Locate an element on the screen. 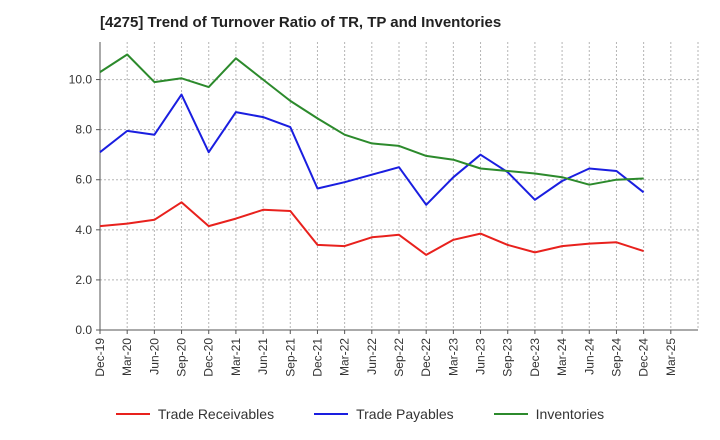 The width and height of the screenshot is (720, 440). series-line-trade-receivables is located at coordinates (371, 228).